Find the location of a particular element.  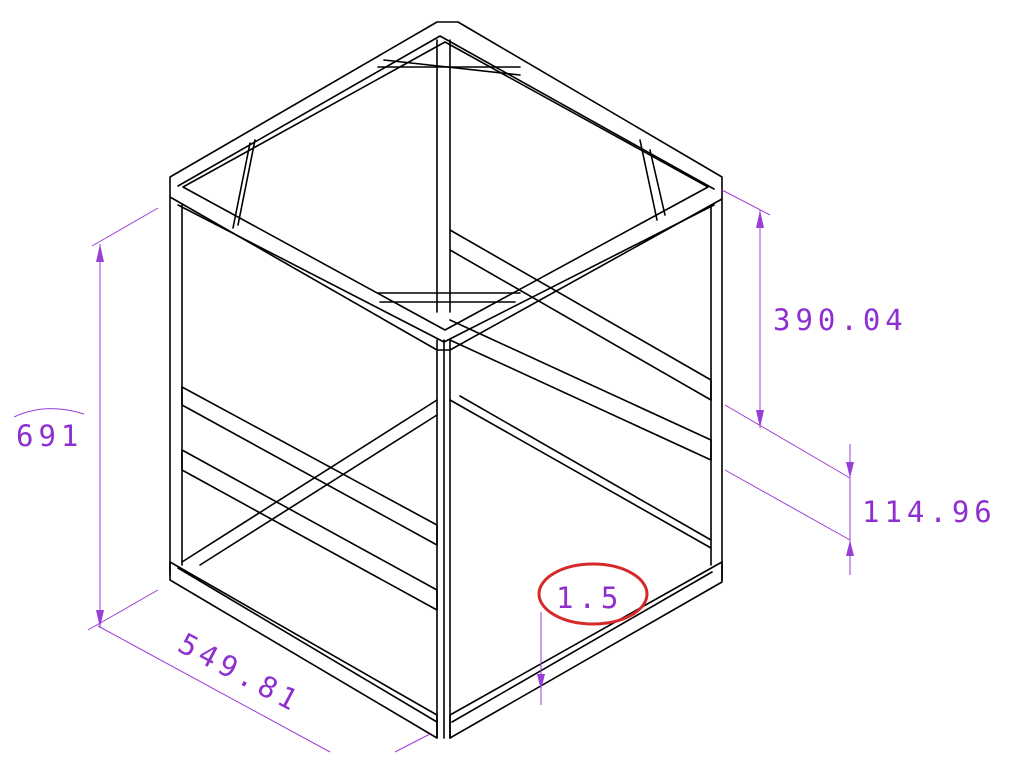

sheet-thickness-label: 1.5 is located at coordinates (589, 598).